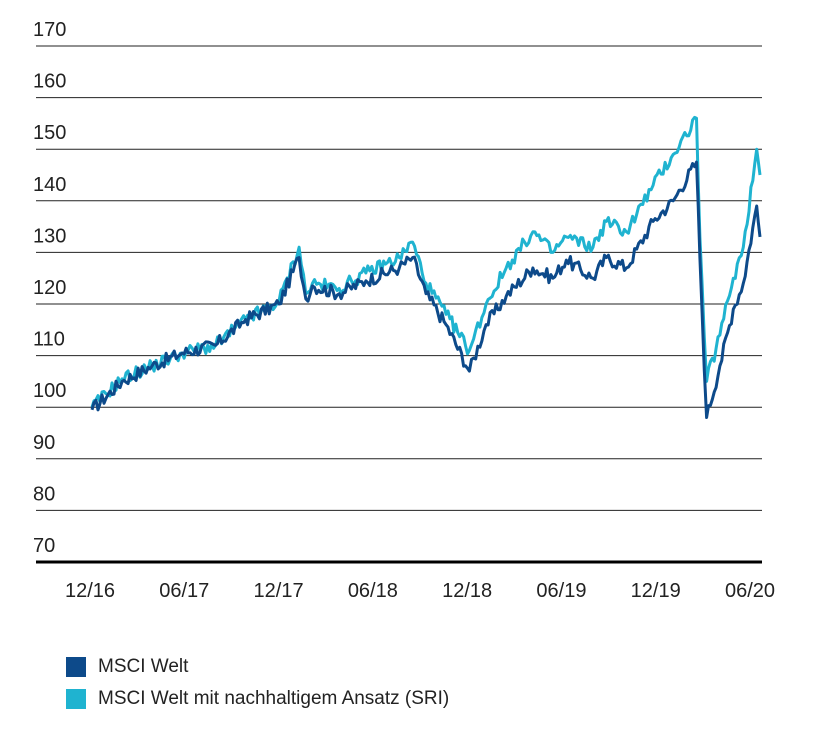  I want to click on y-tick-label: 150, so click(49, 133).